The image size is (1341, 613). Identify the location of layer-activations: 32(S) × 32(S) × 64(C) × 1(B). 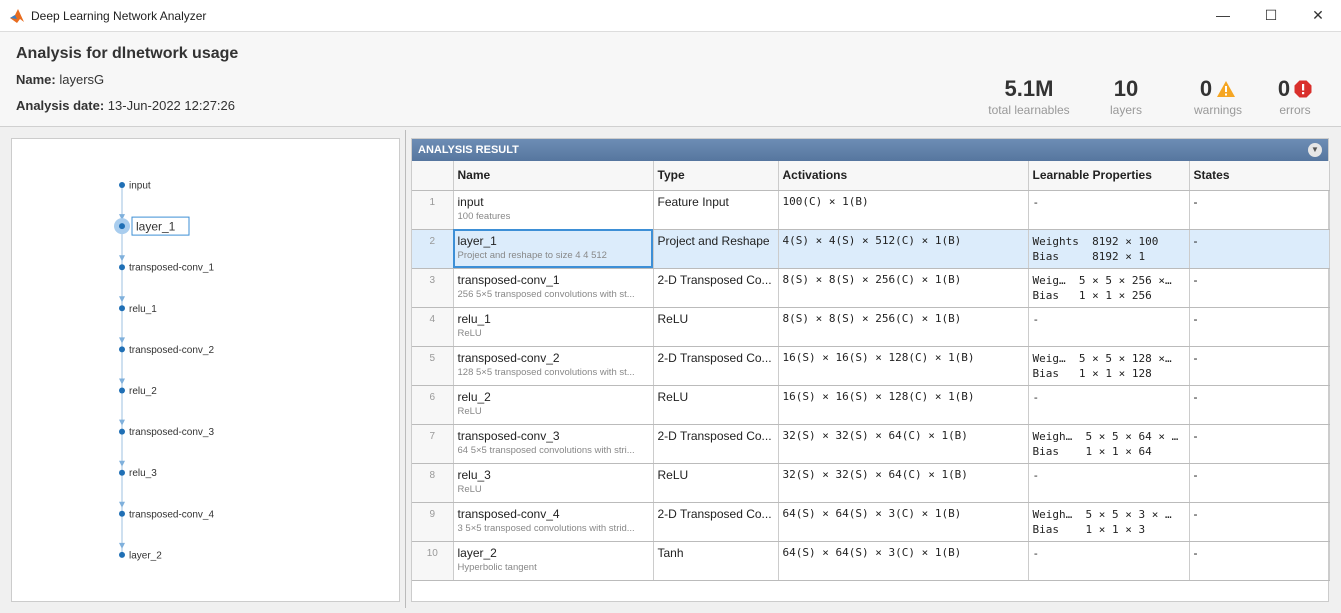
(903, 483).